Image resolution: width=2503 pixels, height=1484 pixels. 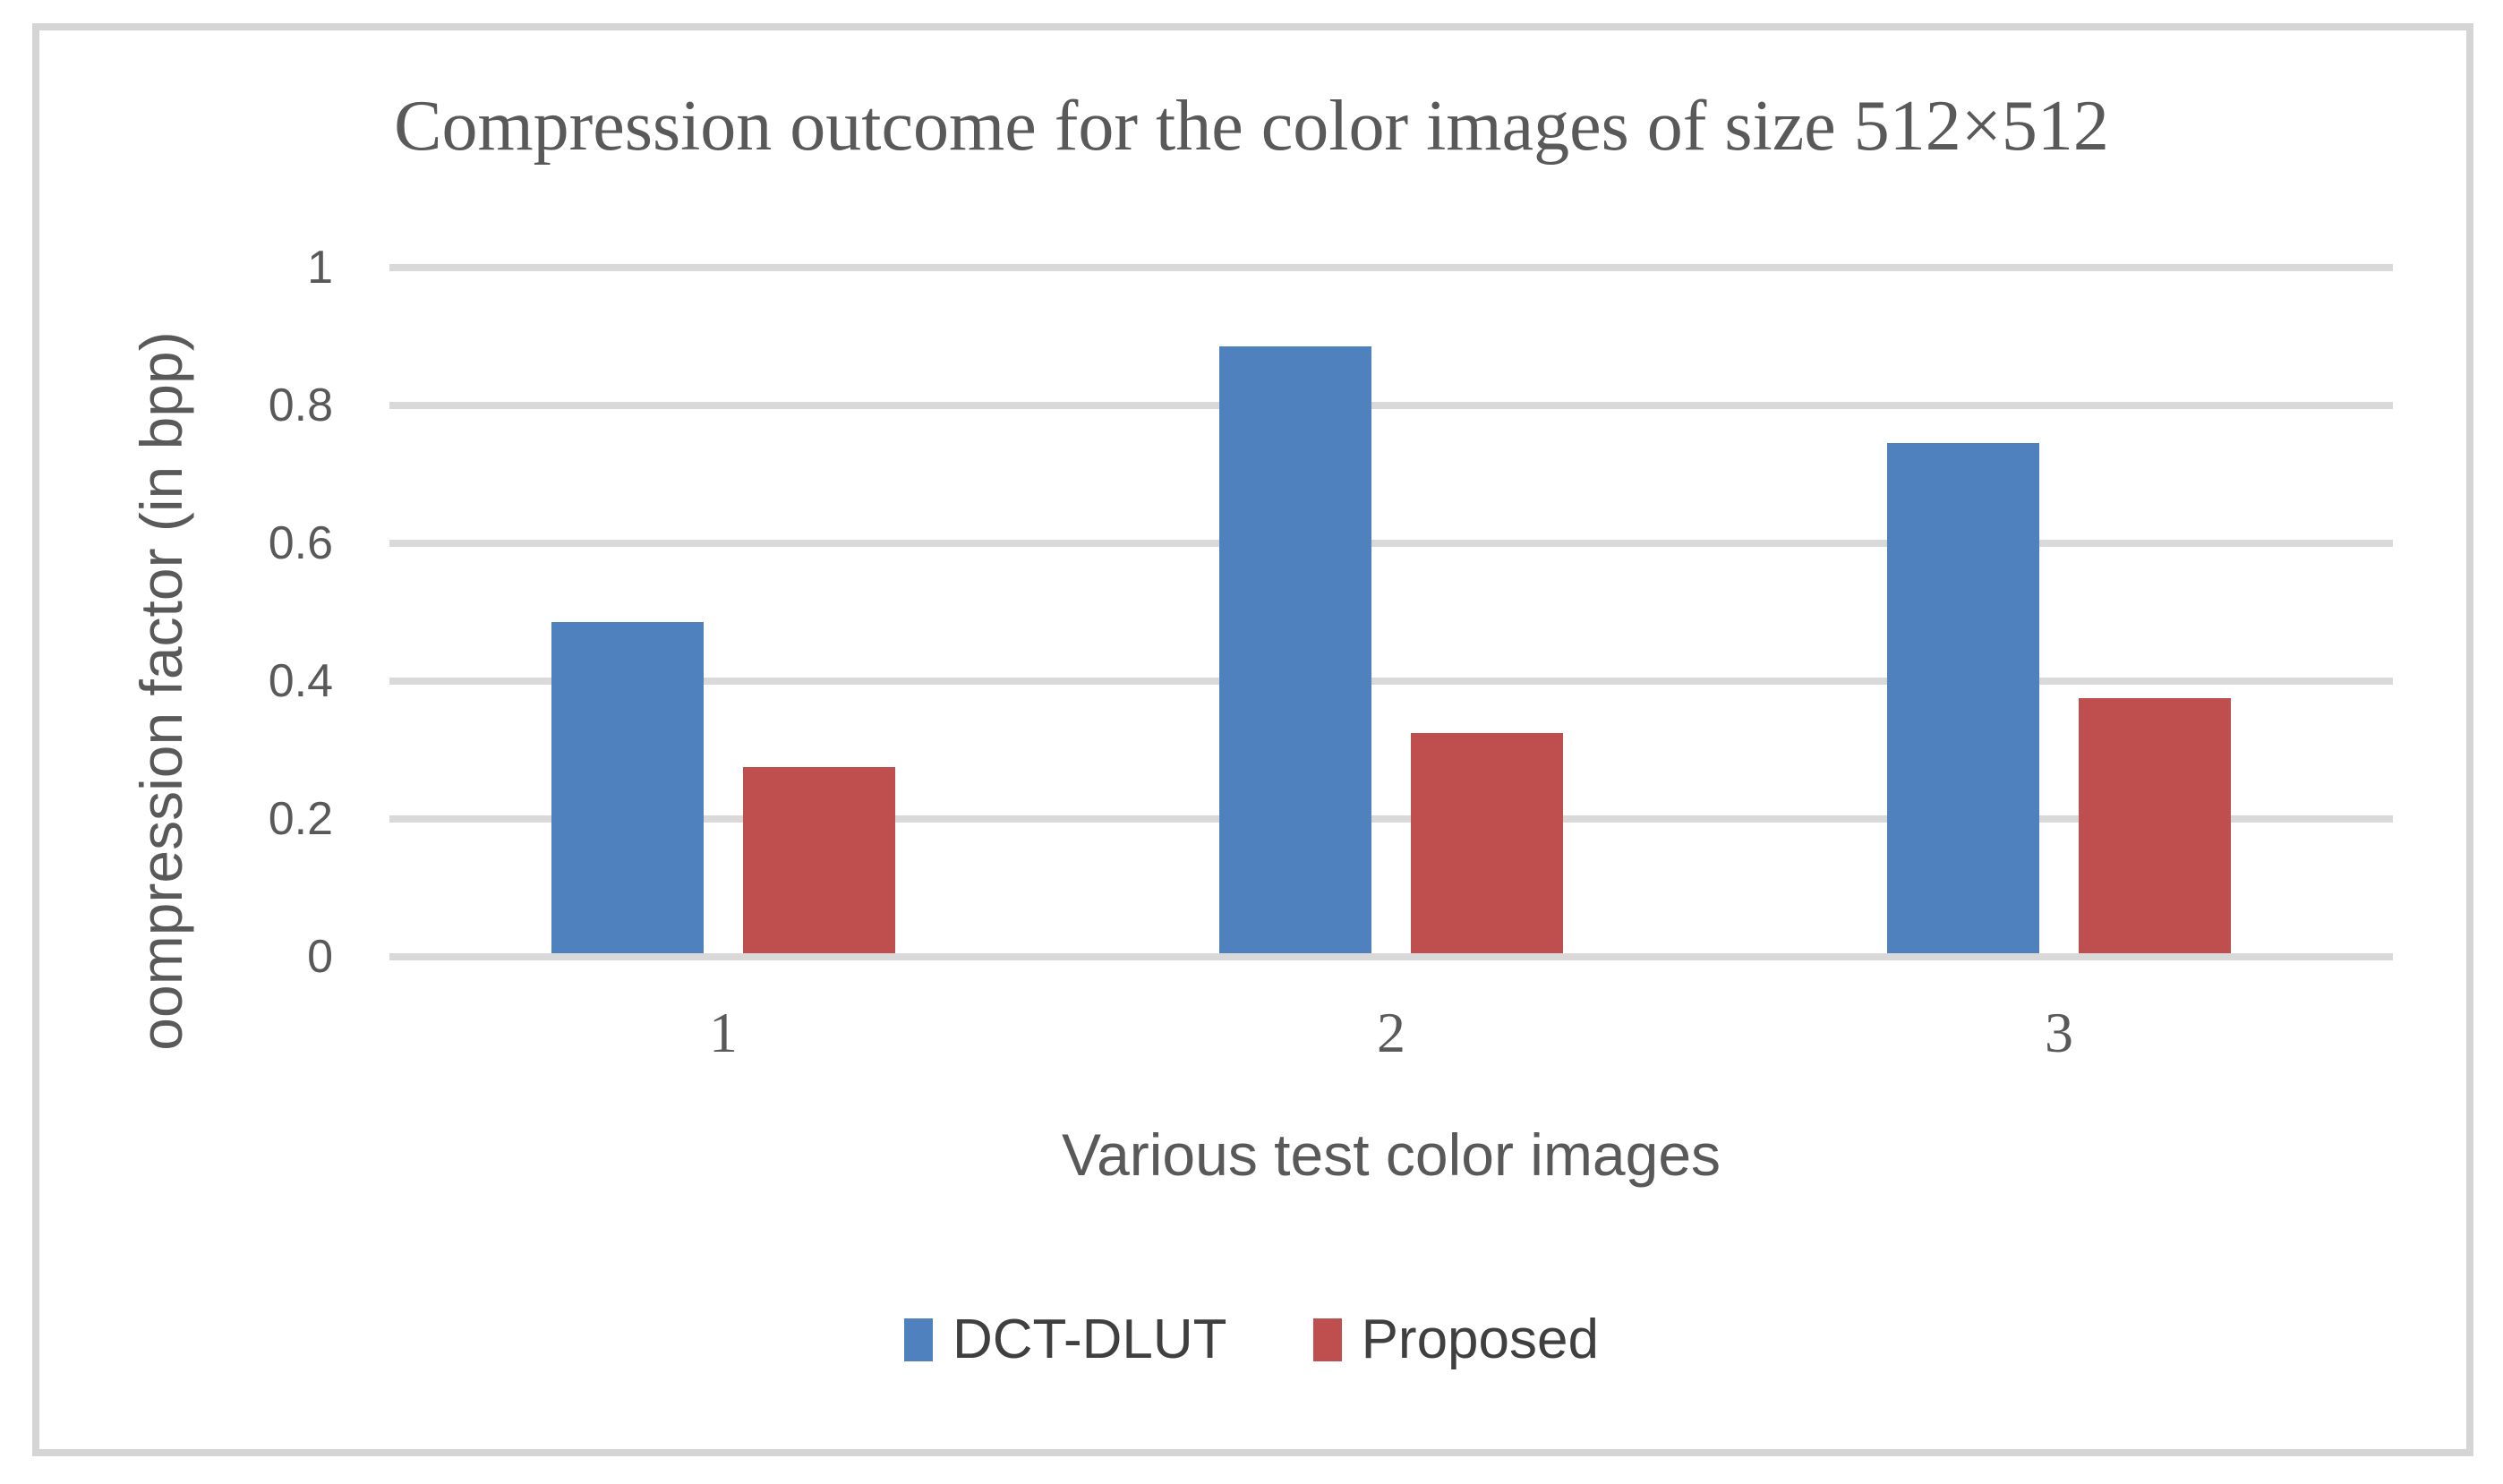 I want to click on x-tick-label-1: 1, so click(x=724, y=1032).